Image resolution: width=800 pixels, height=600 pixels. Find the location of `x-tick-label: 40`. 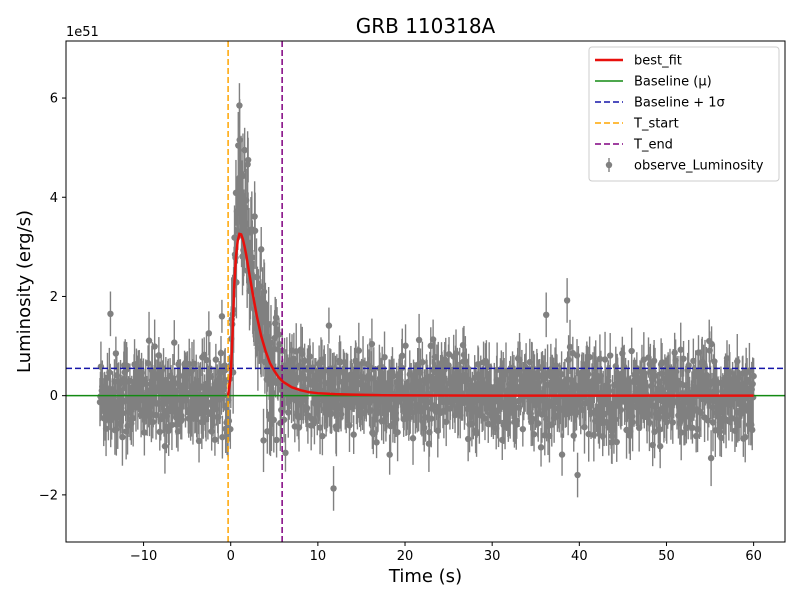

x-tick-label: 40 is located at coordinates (579, 556).